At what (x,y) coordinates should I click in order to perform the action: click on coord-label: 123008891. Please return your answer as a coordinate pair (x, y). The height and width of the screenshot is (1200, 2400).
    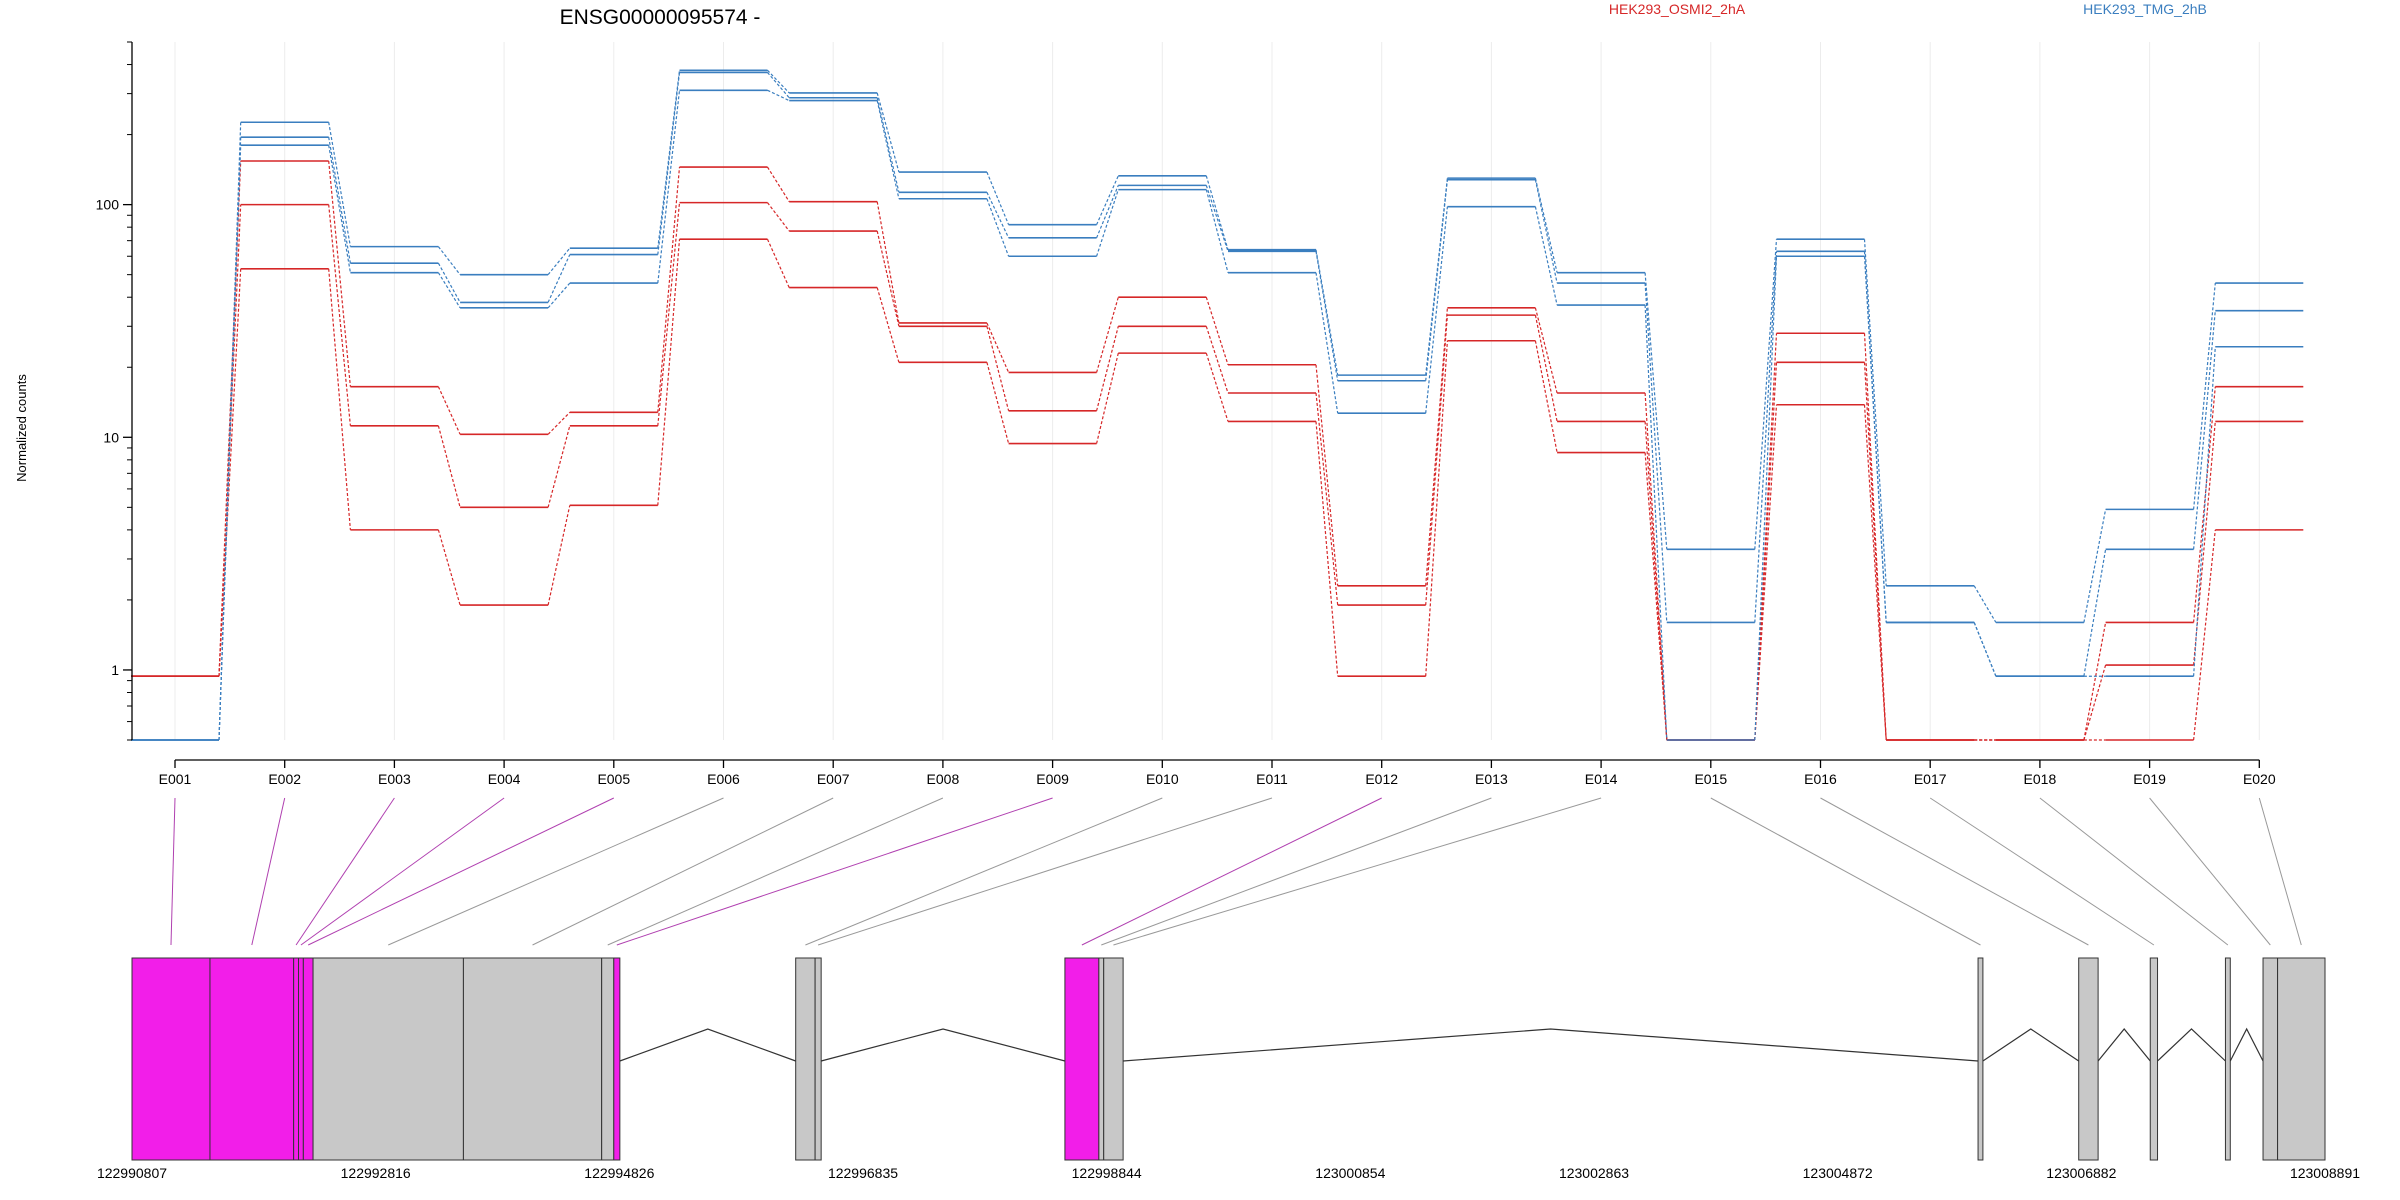
    Looking at the image, I should click on (2325, 1173).